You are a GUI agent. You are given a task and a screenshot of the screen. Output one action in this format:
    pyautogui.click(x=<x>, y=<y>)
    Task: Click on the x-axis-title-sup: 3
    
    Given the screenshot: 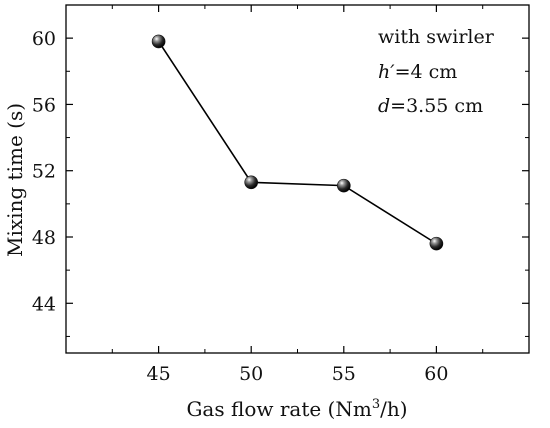 What is the action you would take?
    pyautogui.click(x=376, y=404)
    